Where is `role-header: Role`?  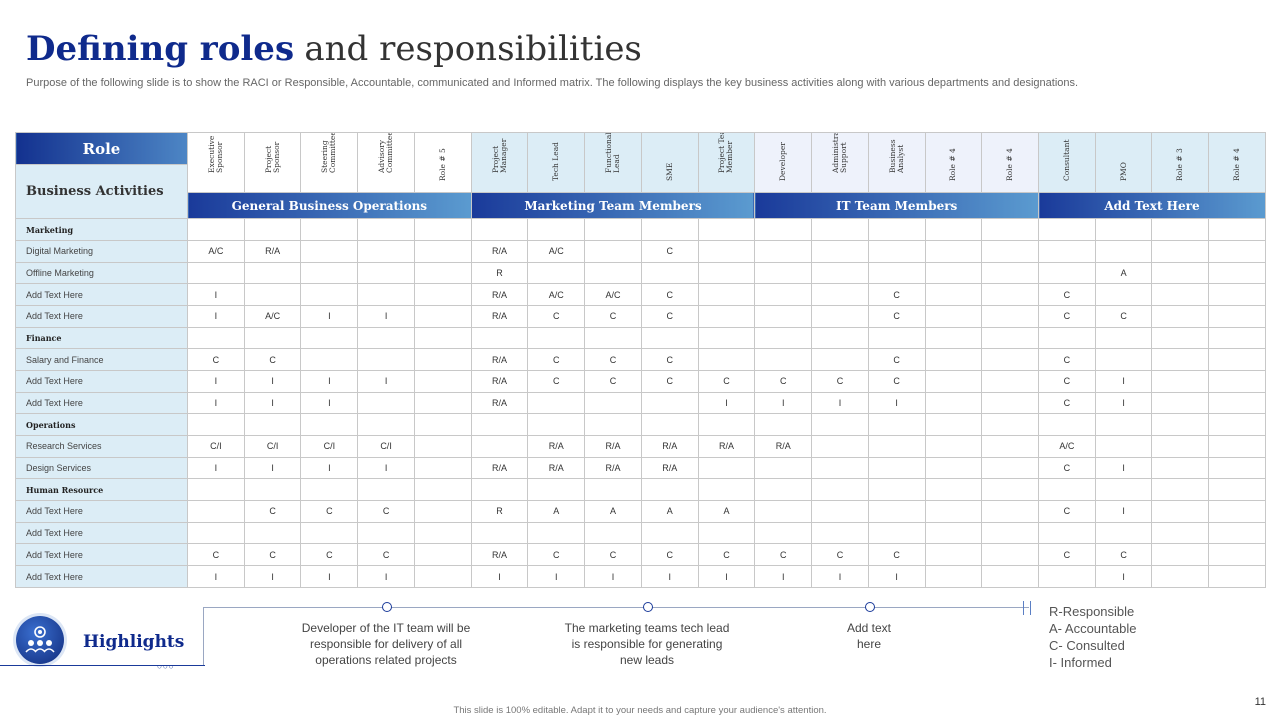 role-header: Role is located at coordinates (101, 148).